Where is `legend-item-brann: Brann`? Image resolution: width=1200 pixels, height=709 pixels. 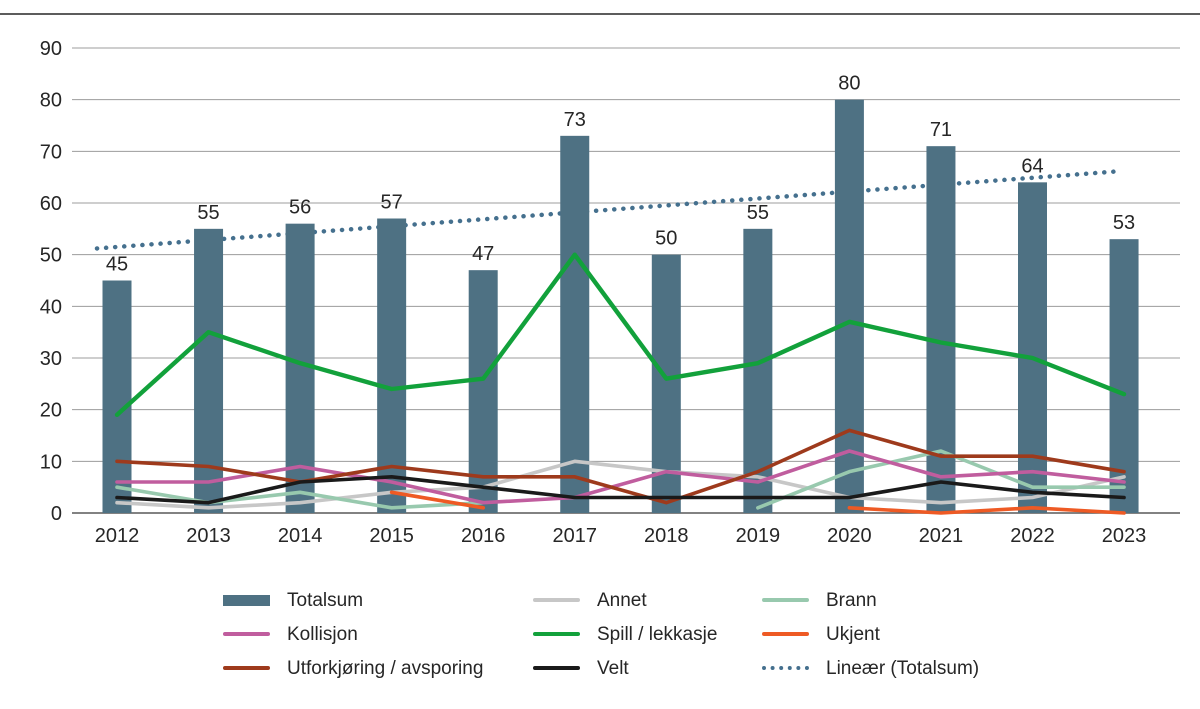
legend-item-brann: Brann is located at coordinates (927, 600).